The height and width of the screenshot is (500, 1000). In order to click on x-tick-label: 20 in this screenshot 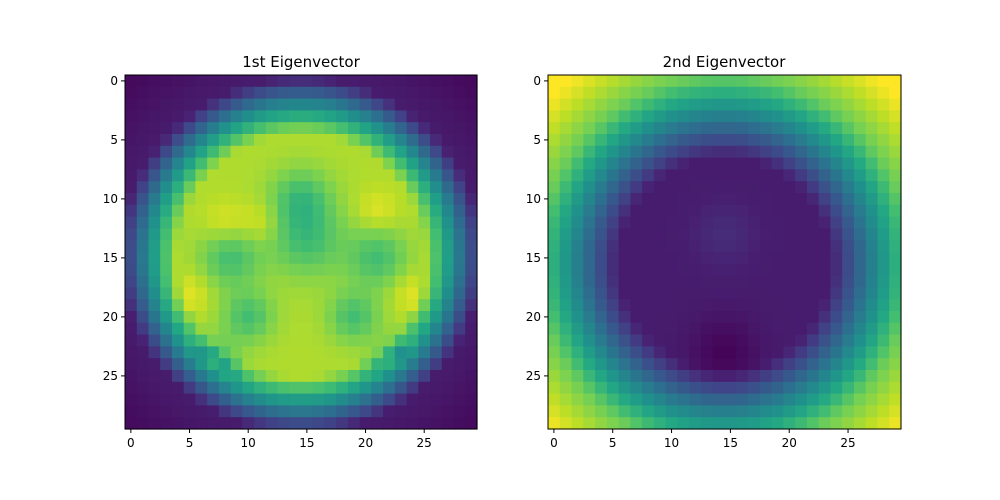, I will do `click(365, 443)`.